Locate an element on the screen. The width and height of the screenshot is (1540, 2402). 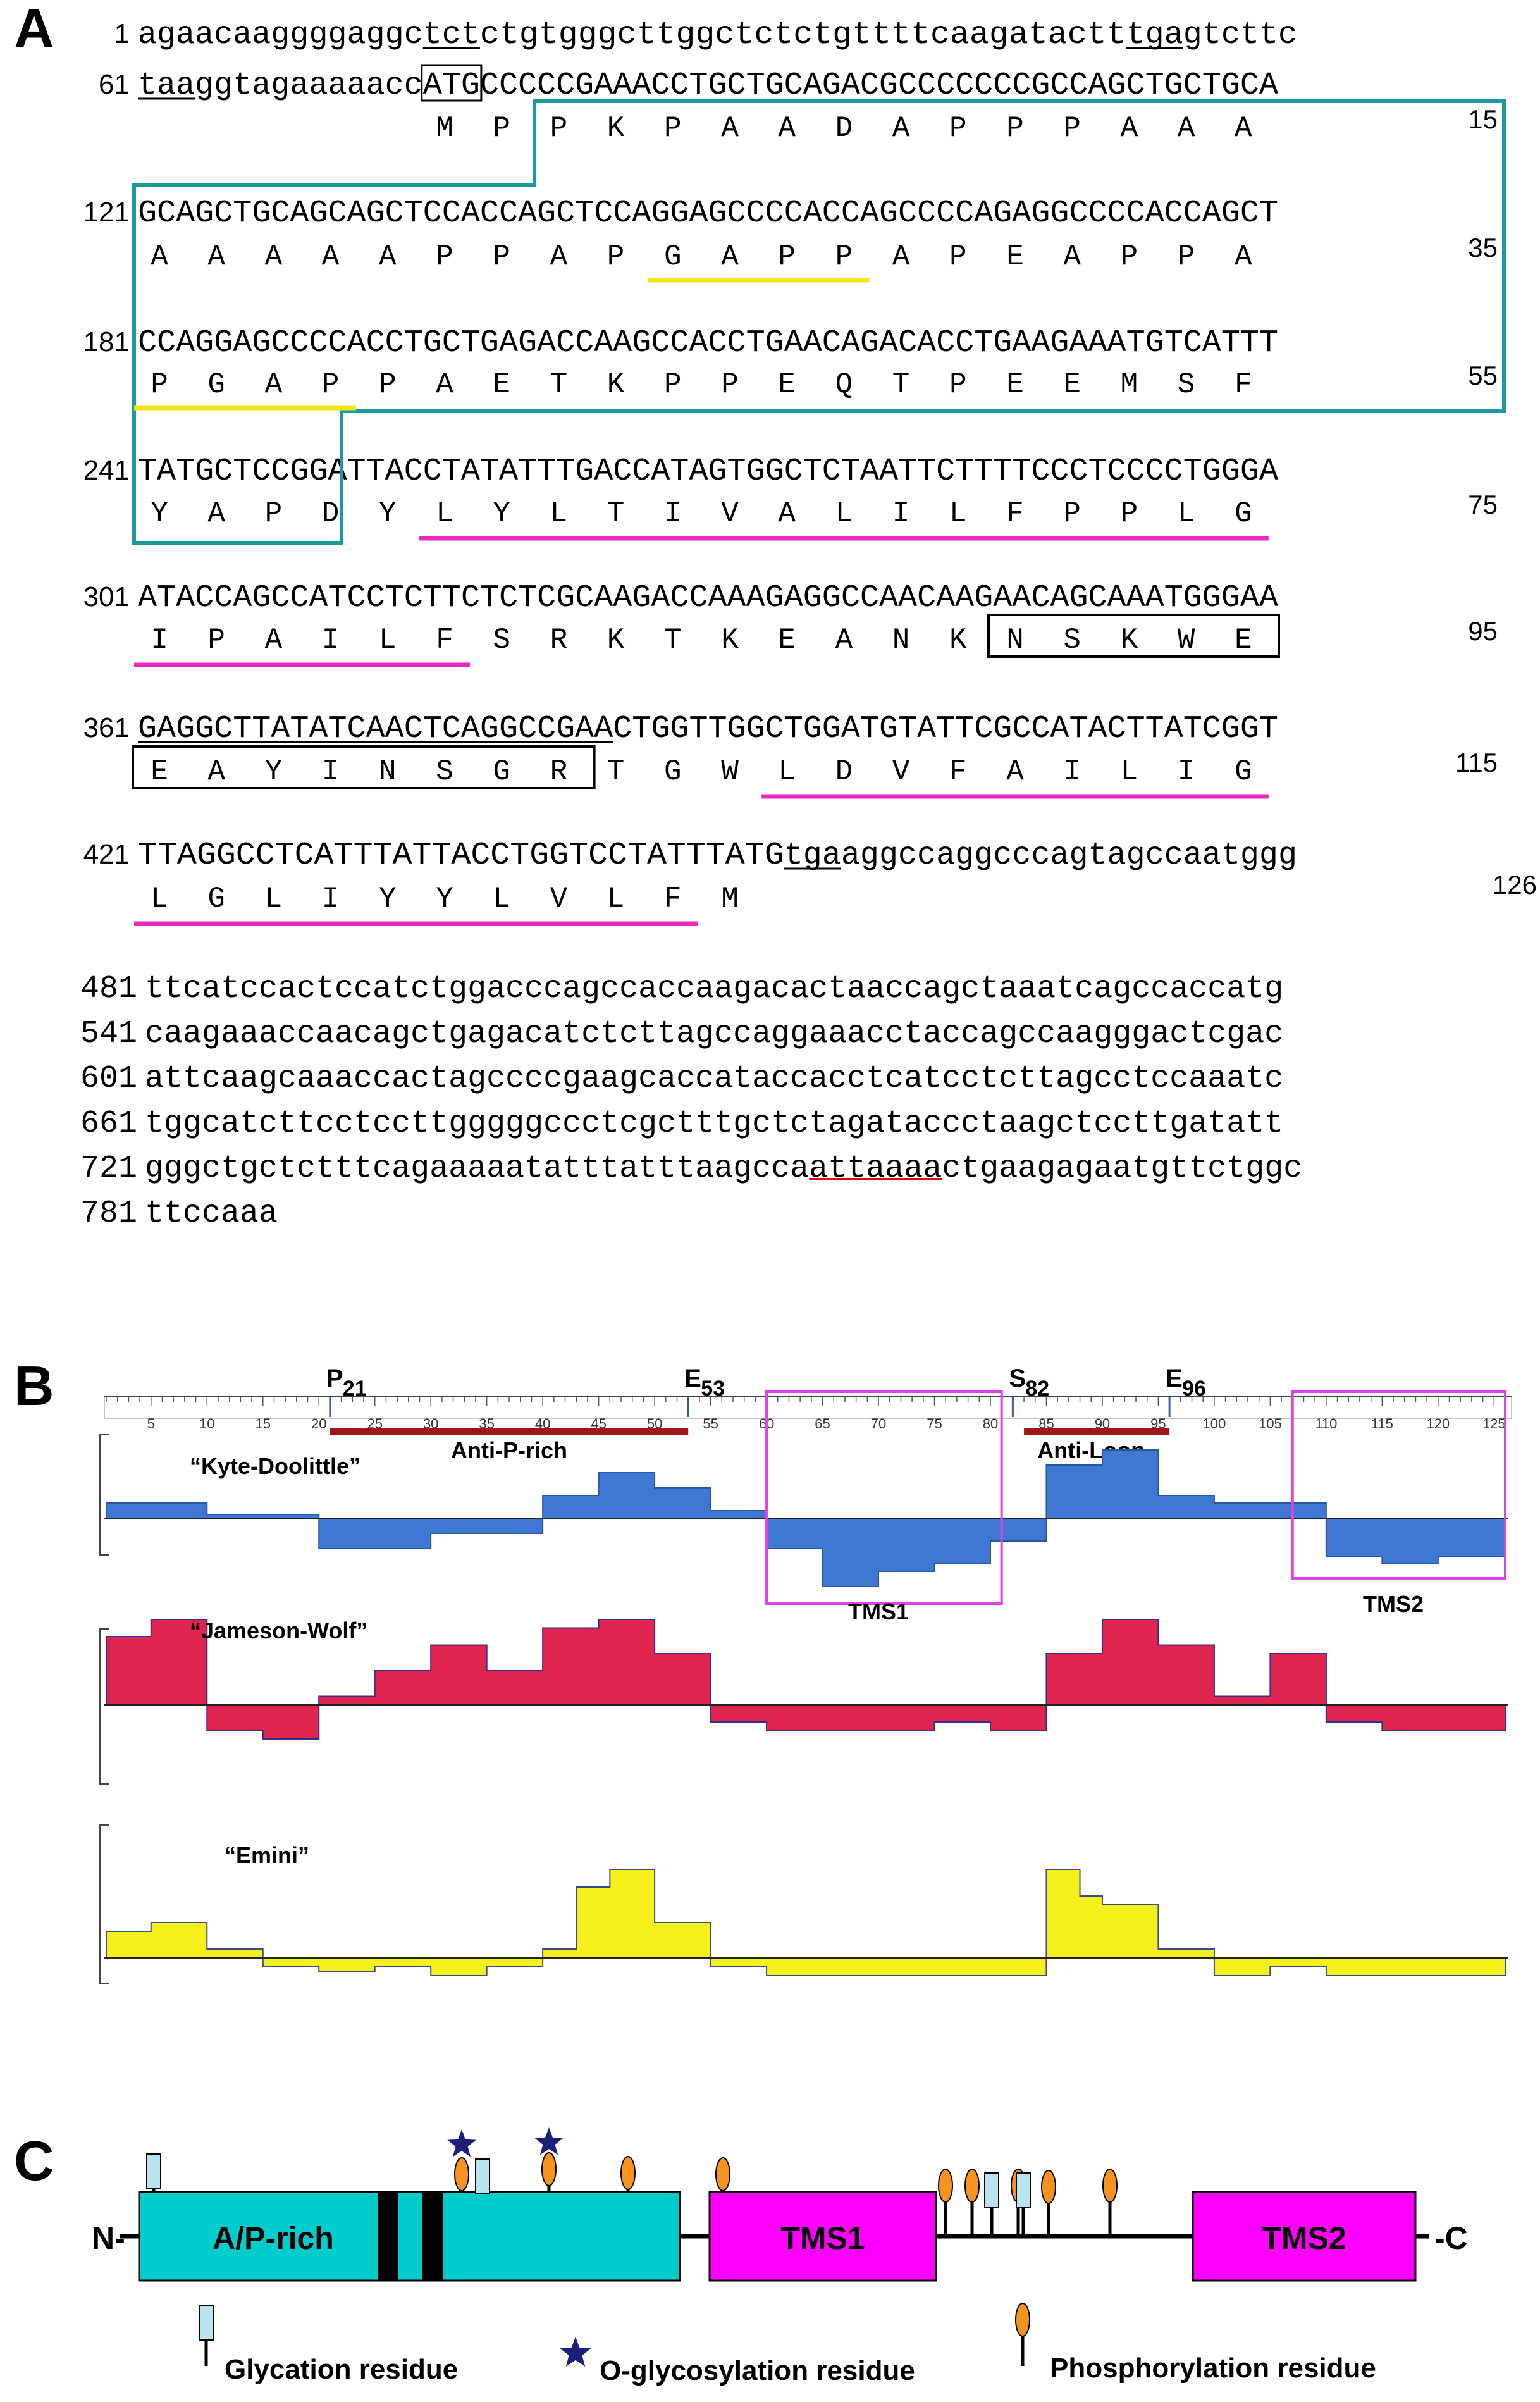
pgap-motif-block is located at coordinates (433, 2236).